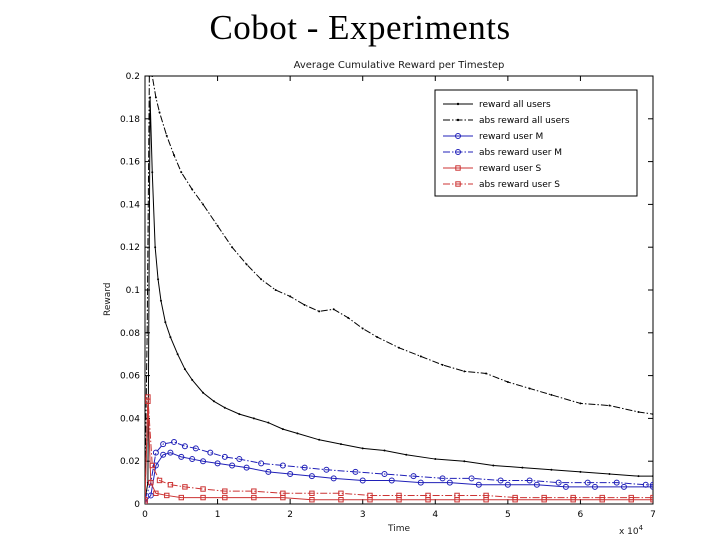  What do you see at coordinates (510, 169) in the screenshot?
I see `legend-label: reward user S` at bounding box center [510, 169].